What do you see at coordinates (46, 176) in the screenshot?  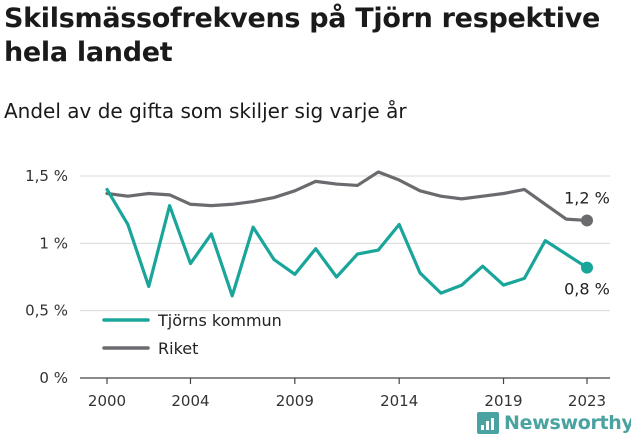 I see `y-tick-label: 1,5 %` at bounding box center [46, 176].